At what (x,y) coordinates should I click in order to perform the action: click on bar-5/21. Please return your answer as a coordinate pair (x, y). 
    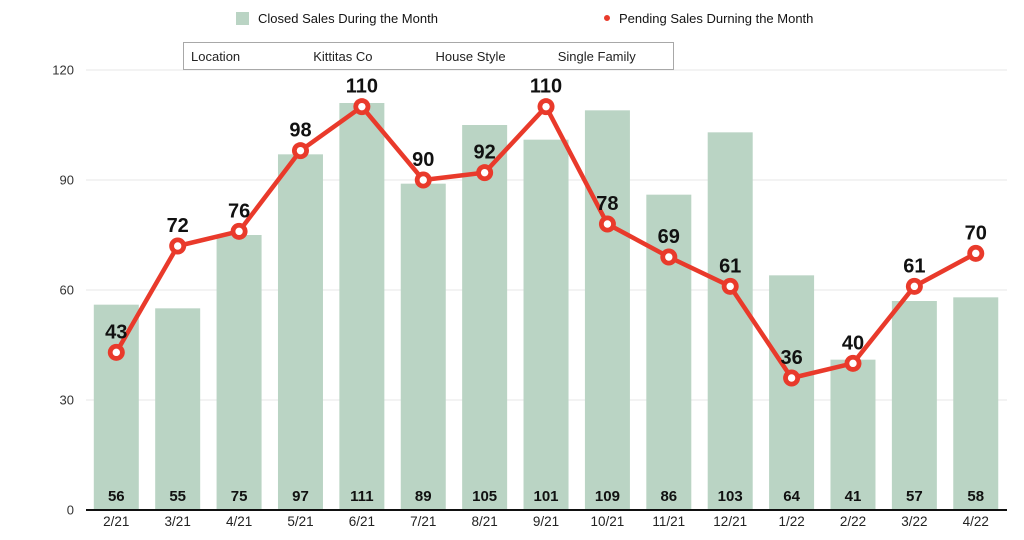
    Looking at the image, I should click on (300, 332).